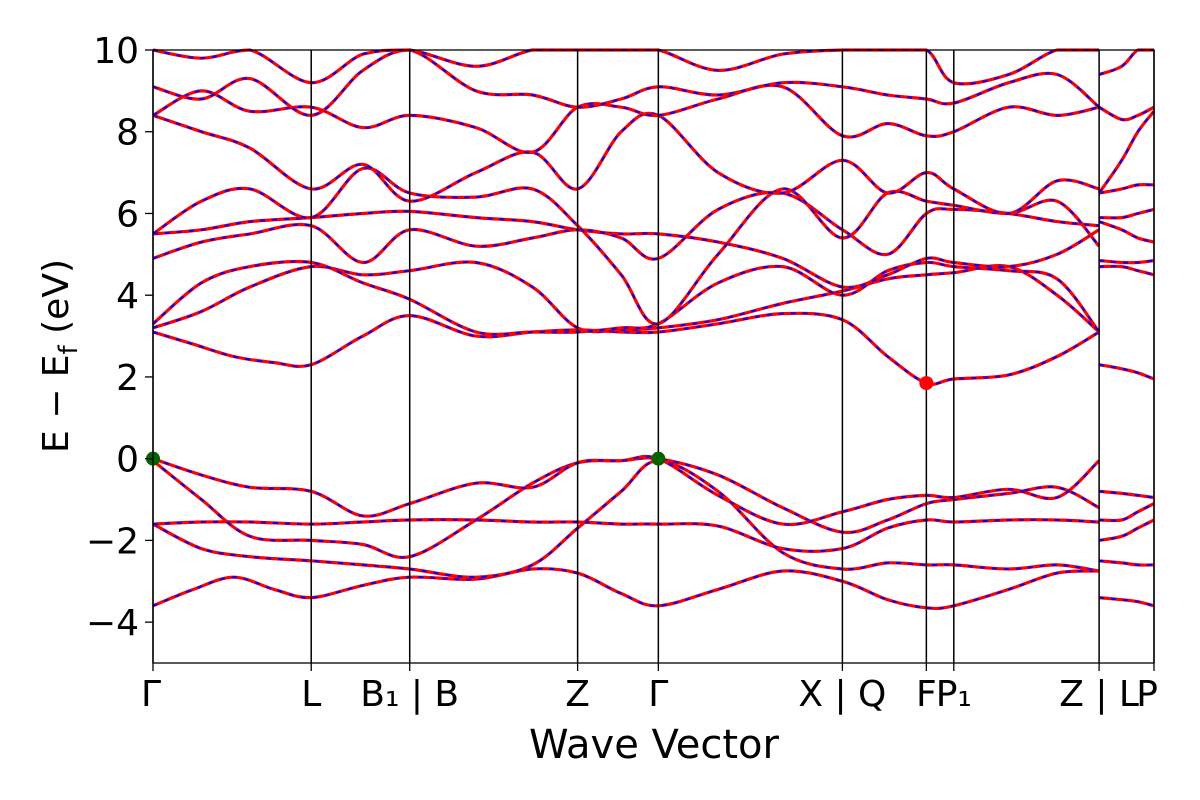  I want to click on extrema-markers-layer, so click(540, 421).